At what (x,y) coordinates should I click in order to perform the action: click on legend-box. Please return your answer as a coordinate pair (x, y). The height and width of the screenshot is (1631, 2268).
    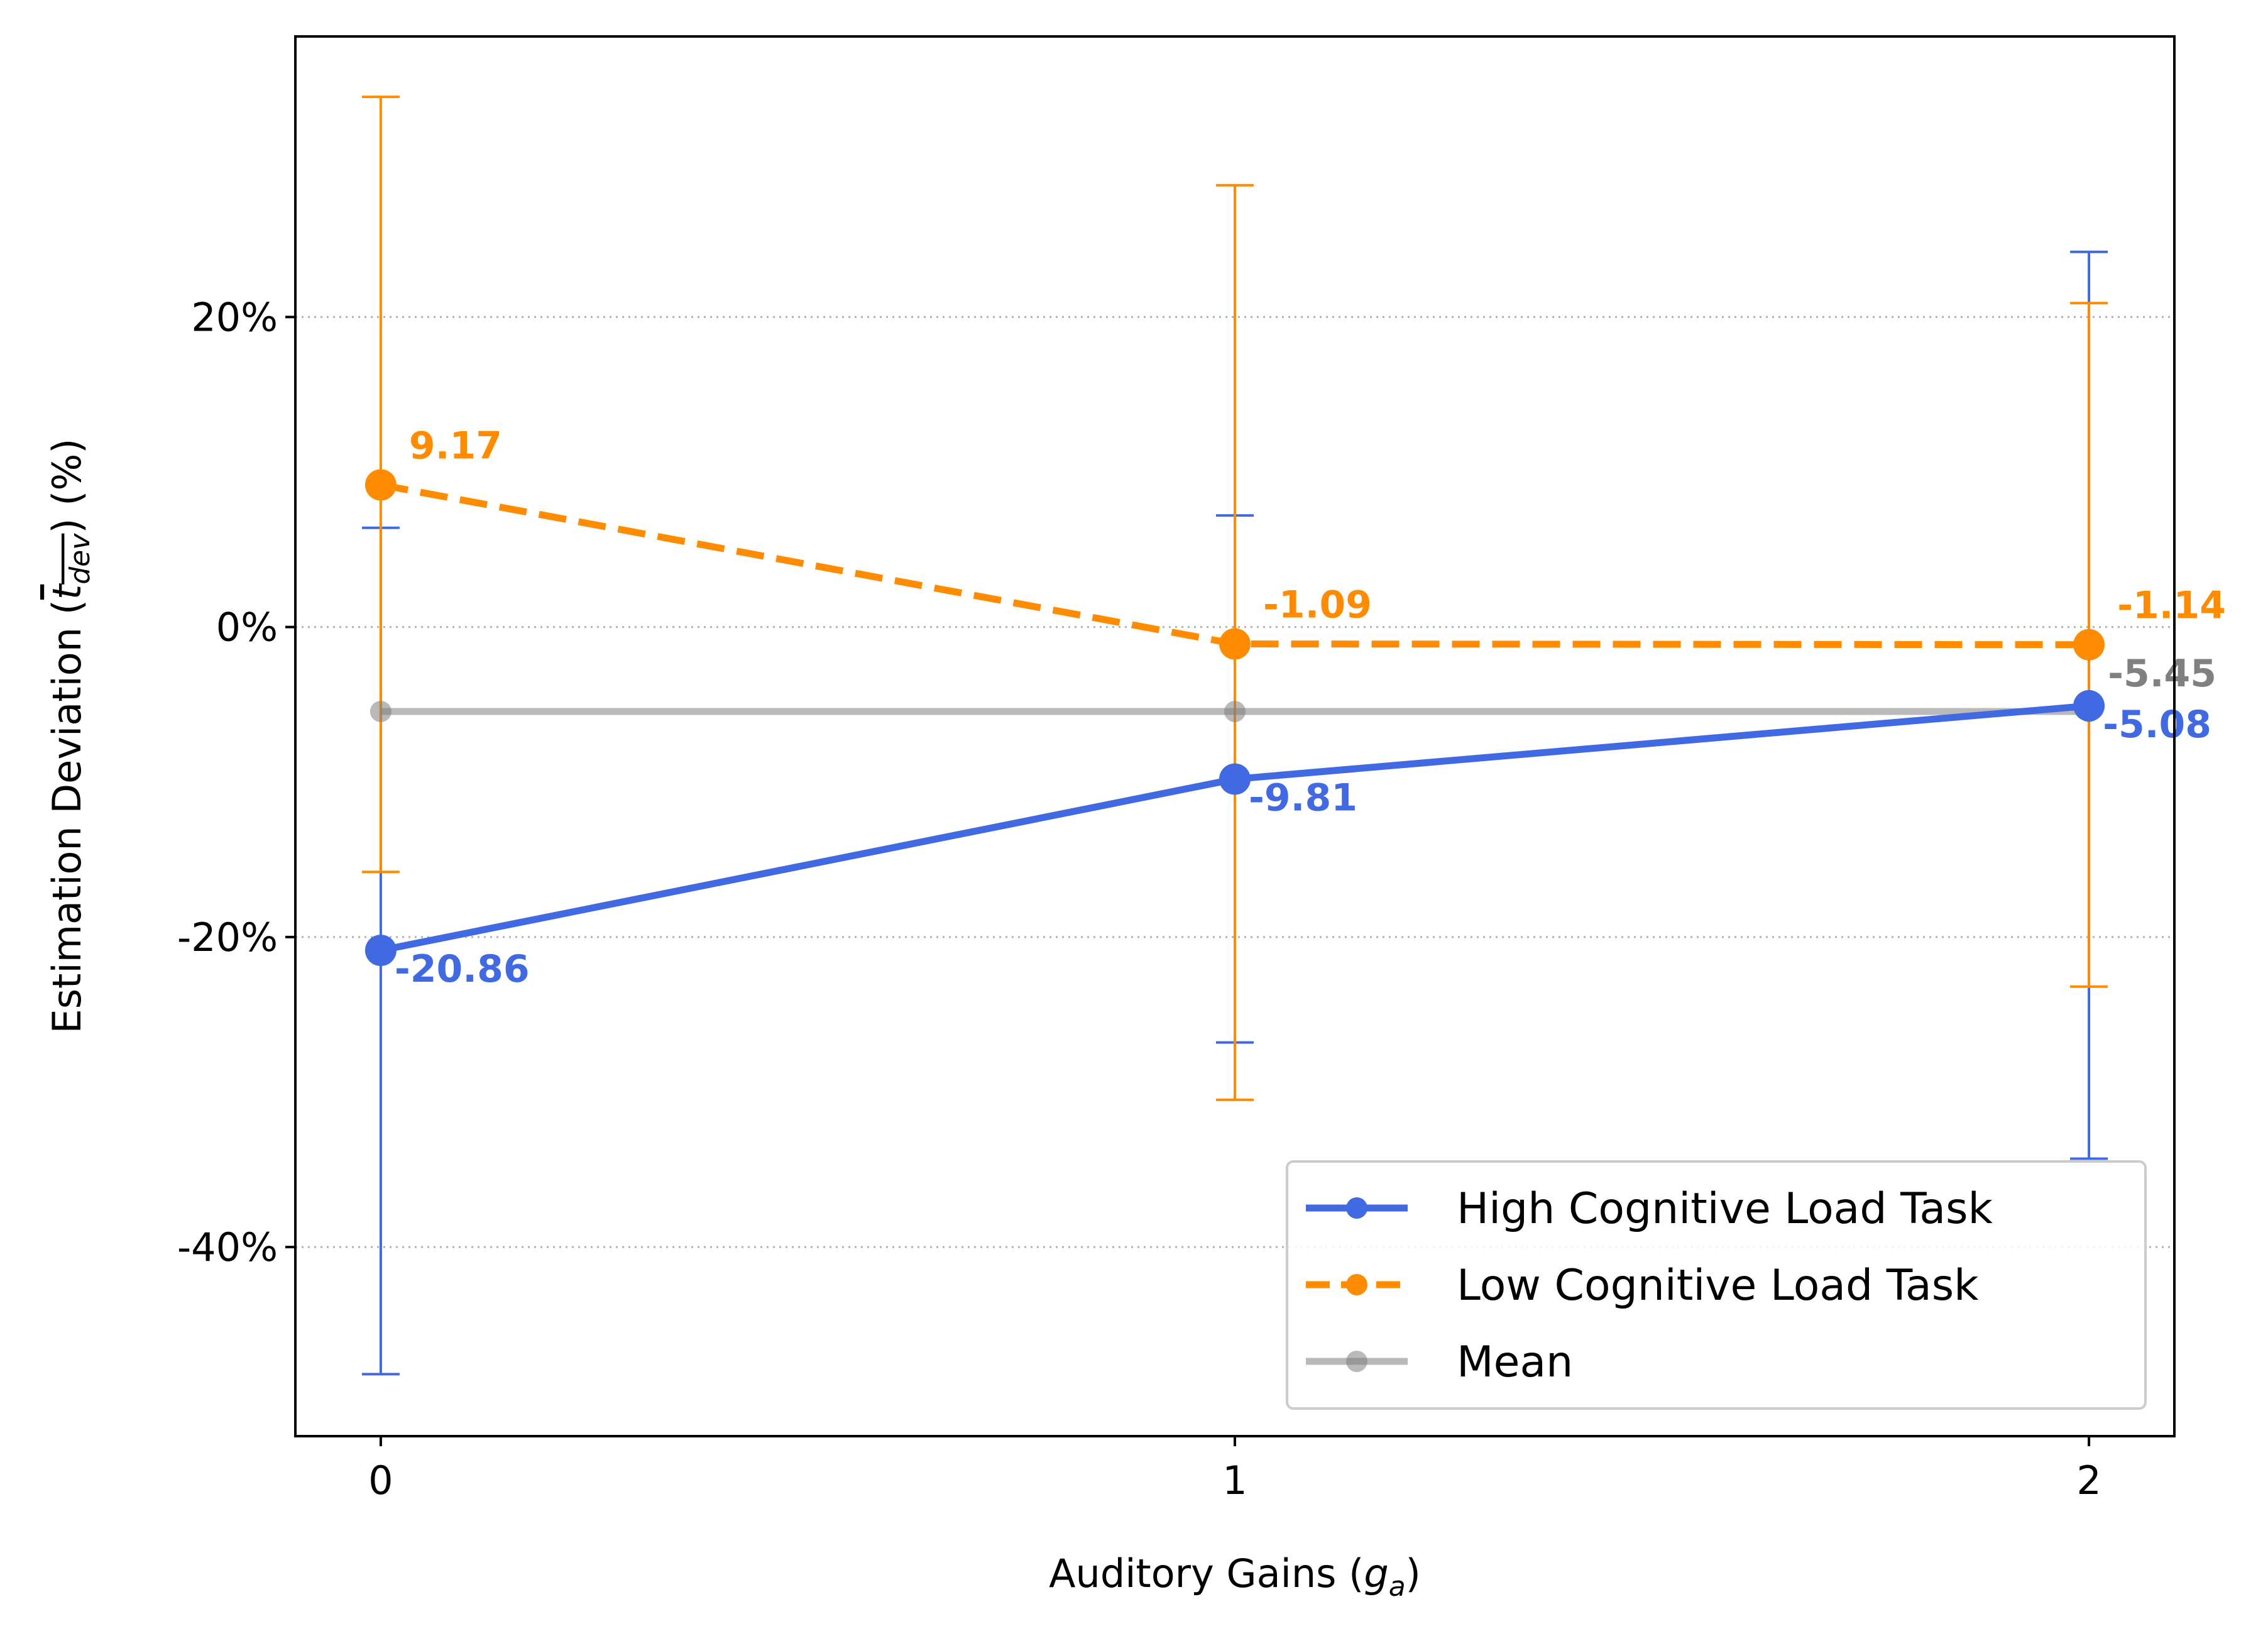
    Looking at the image, I should click on (1716, 1285).